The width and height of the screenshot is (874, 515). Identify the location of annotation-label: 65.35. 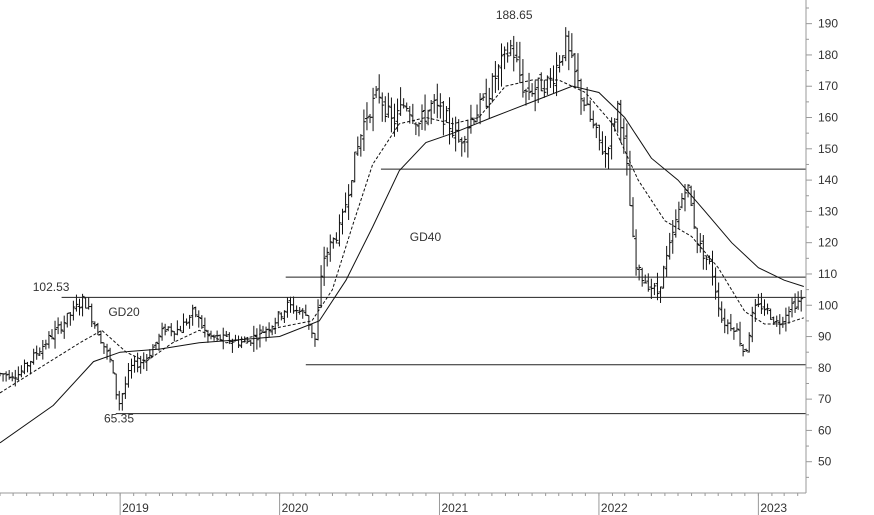
(119, 419).